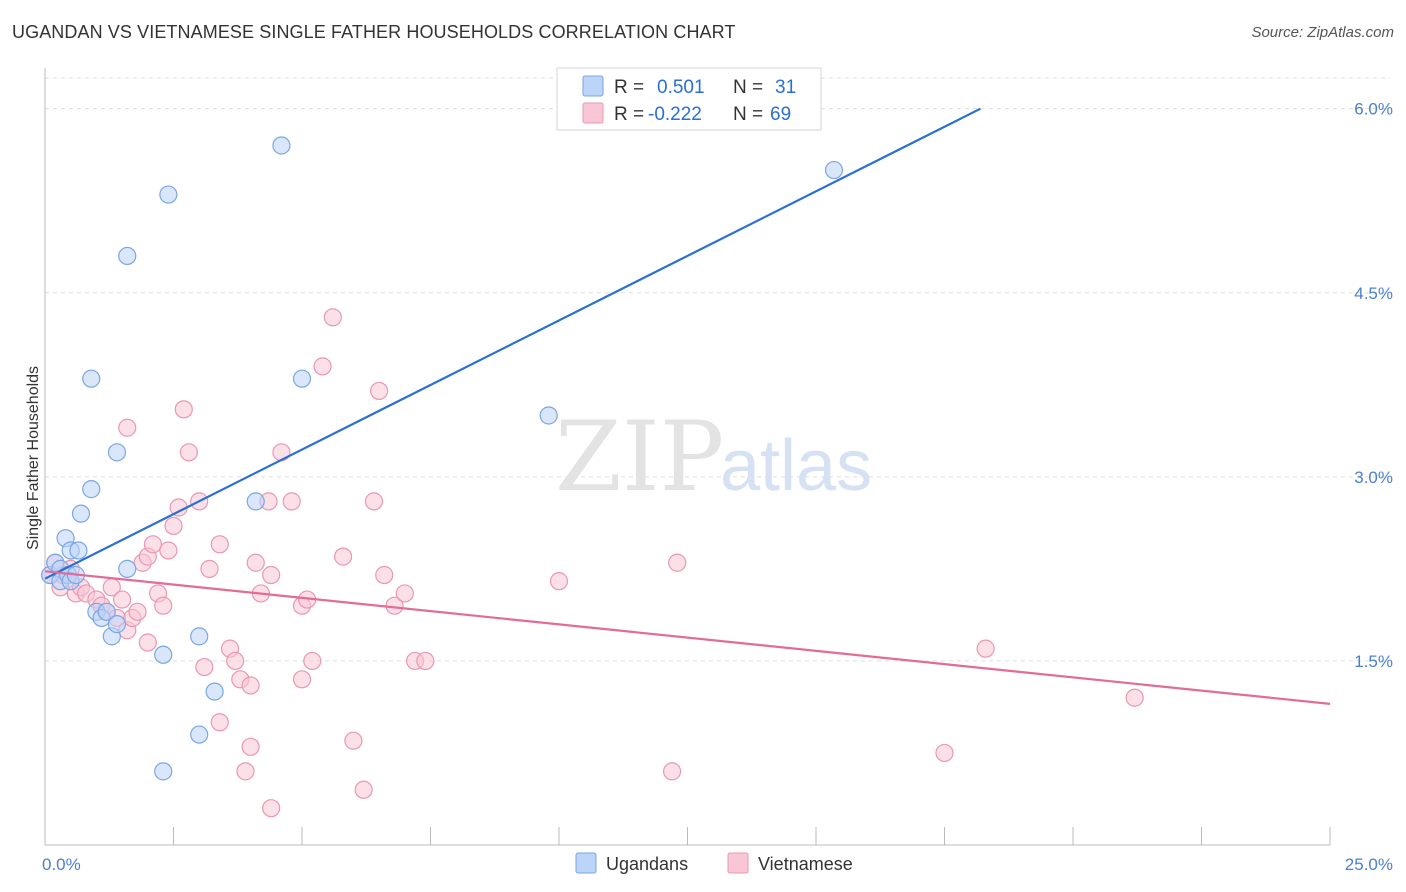  What do you see at coordinates (714, 863) in the screenshot?
I see `bottom-legend: Ugandans Vietnamese` at bounding box center [714, 863].